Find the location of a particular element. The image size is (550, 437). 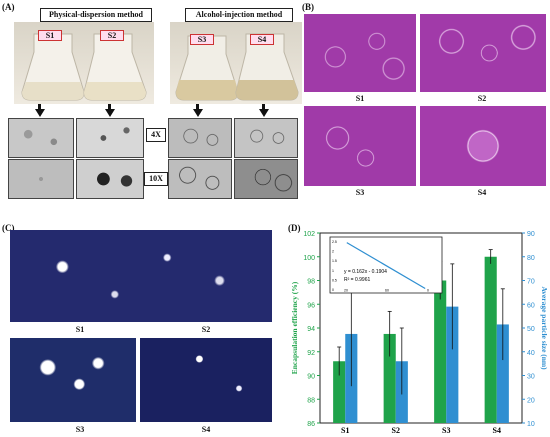

magnification-10x: 10X is located at coordinates (156, 179).